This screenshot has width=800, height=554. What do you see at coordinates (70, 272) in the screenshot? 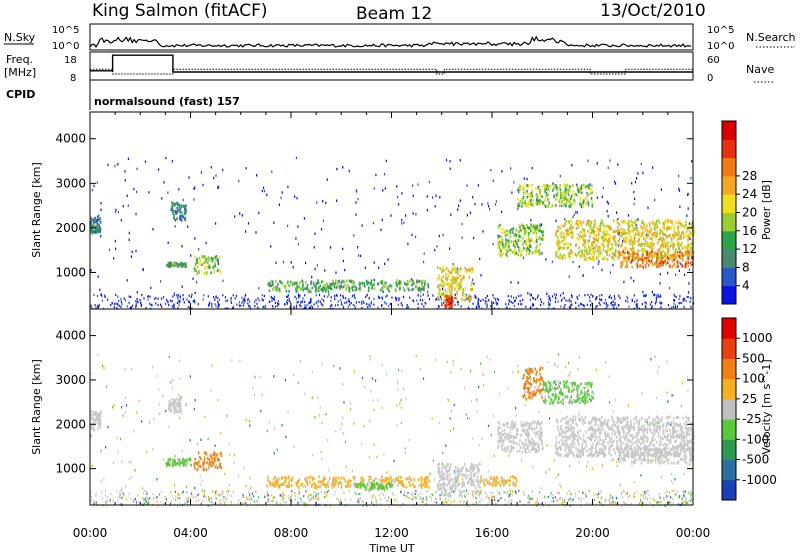
I see `ytick-label: 1000` at bounding box center [70, 272].